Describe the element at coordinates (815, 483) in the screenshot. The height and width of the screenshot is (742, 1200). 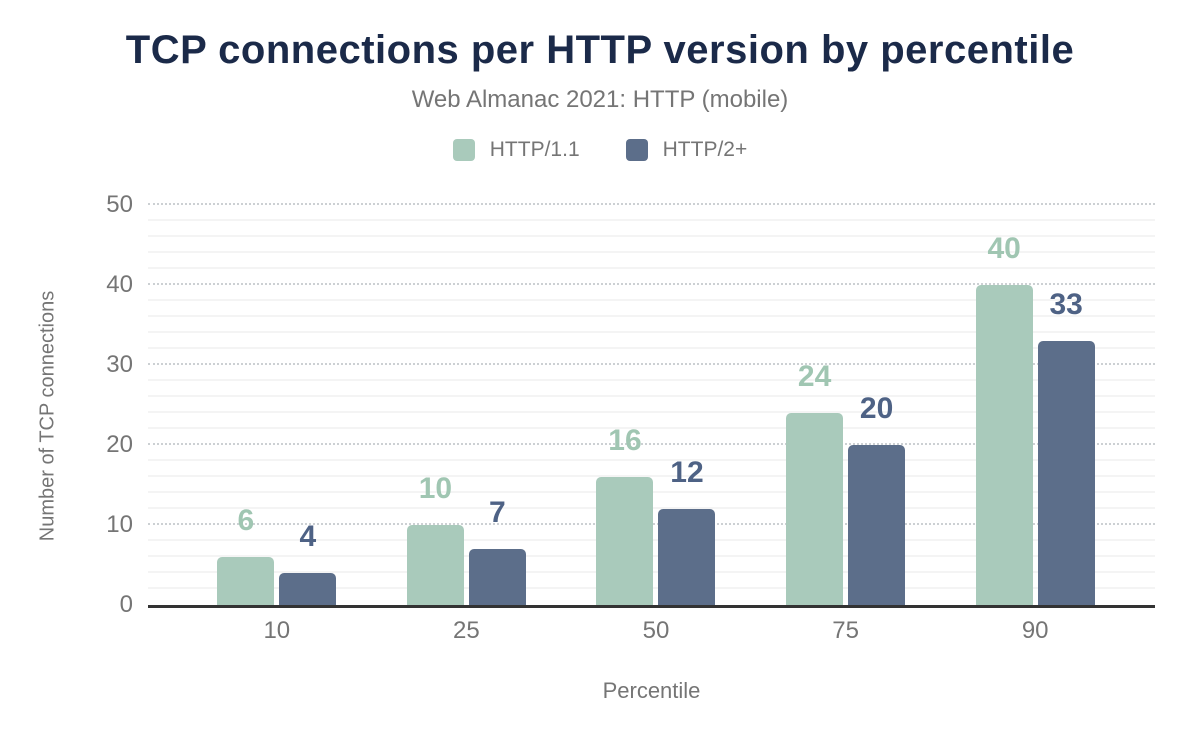
I see `bar-http-1-1-p75: 24` at that location.